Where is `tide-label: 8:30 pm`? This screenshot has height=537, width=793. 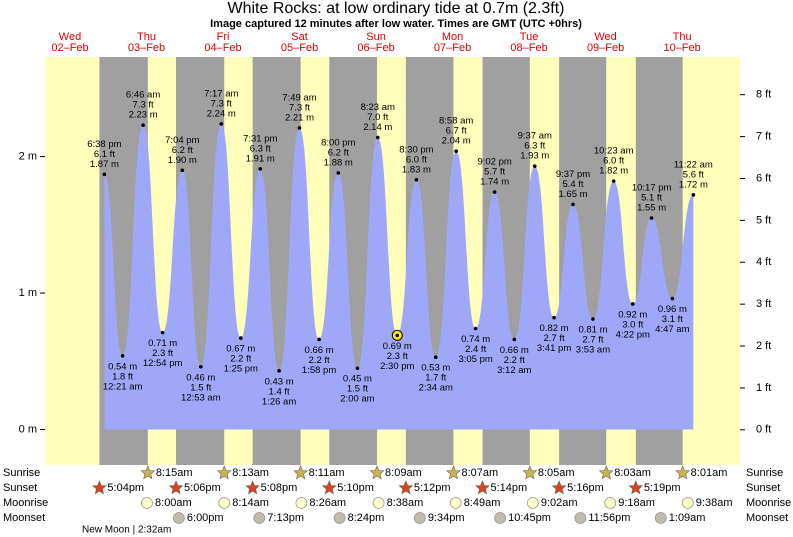
tide-label: 8:30 pm is located at coordinates (416, 149).